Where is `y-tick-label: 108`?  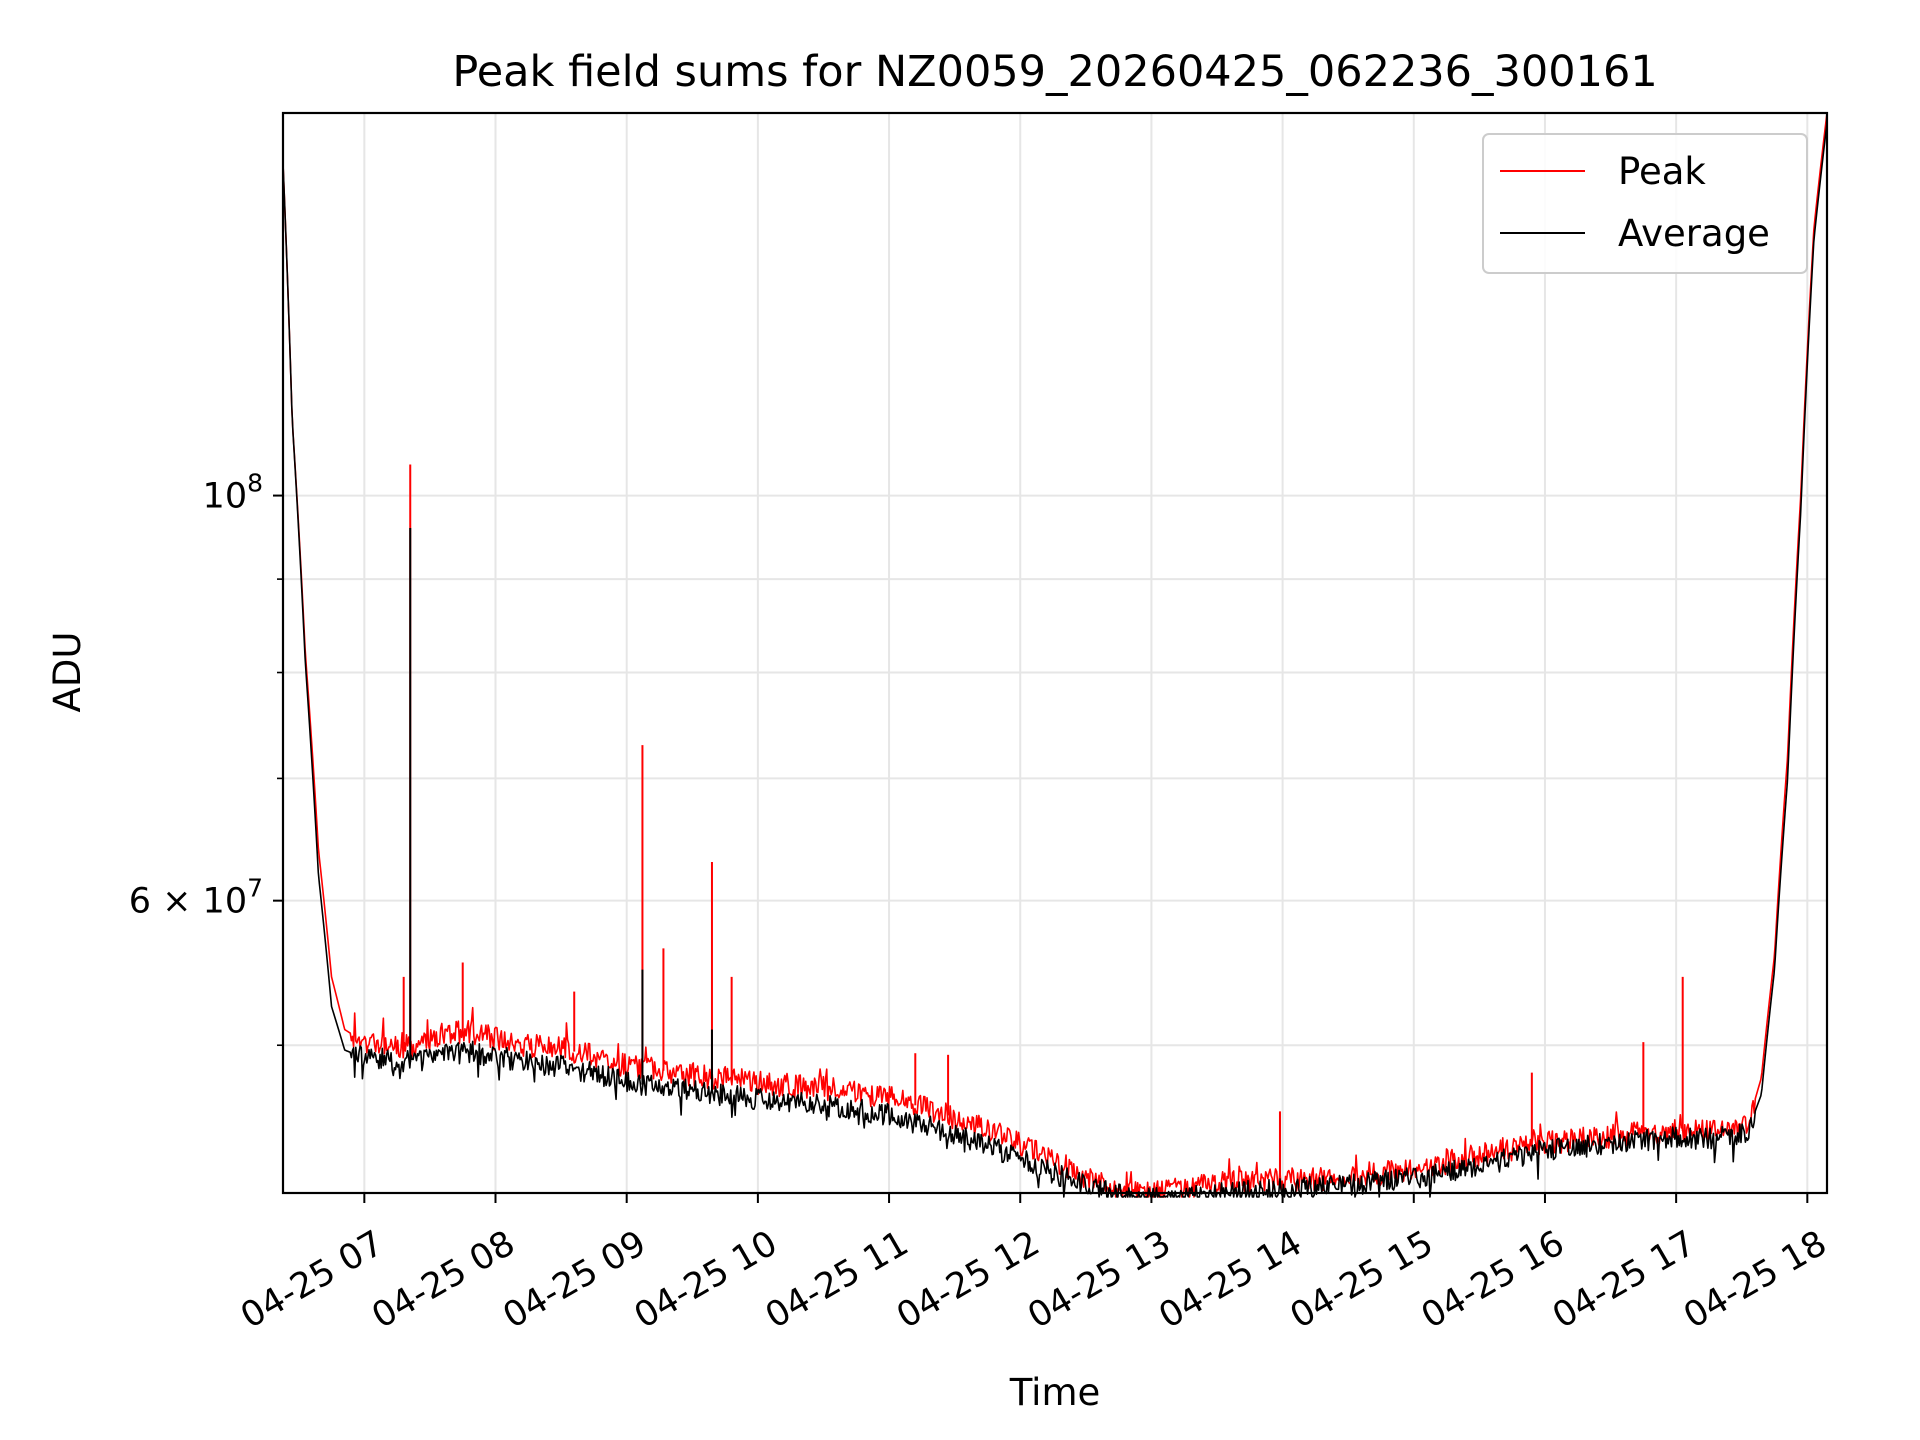 y-tick-label: 108 is located at coordinates (233, 493).